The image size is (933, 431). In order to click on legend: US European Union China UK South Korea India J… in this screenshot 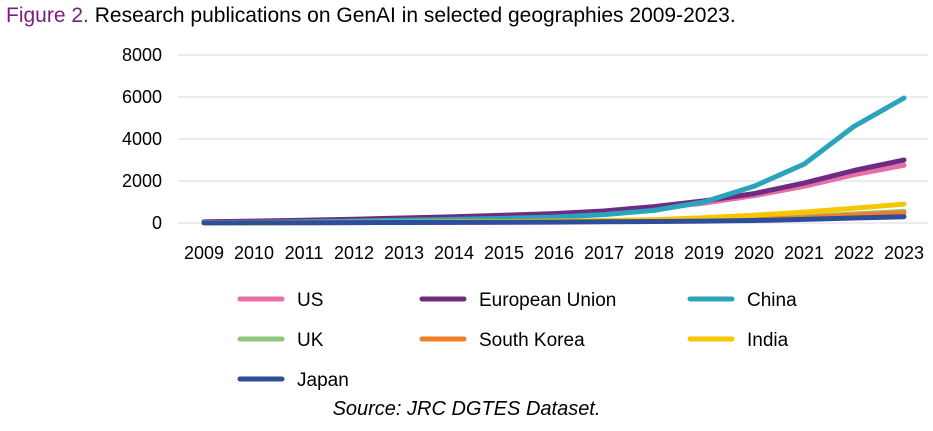, I will do `click(517, 340)`.